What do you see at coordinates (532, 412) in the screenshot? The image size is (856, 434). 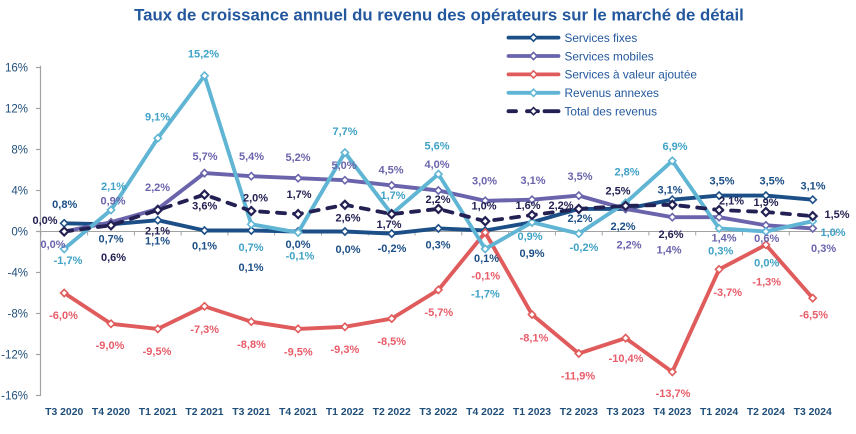 I see `svg-text: T1 2023` at bounding box center [532, 412].